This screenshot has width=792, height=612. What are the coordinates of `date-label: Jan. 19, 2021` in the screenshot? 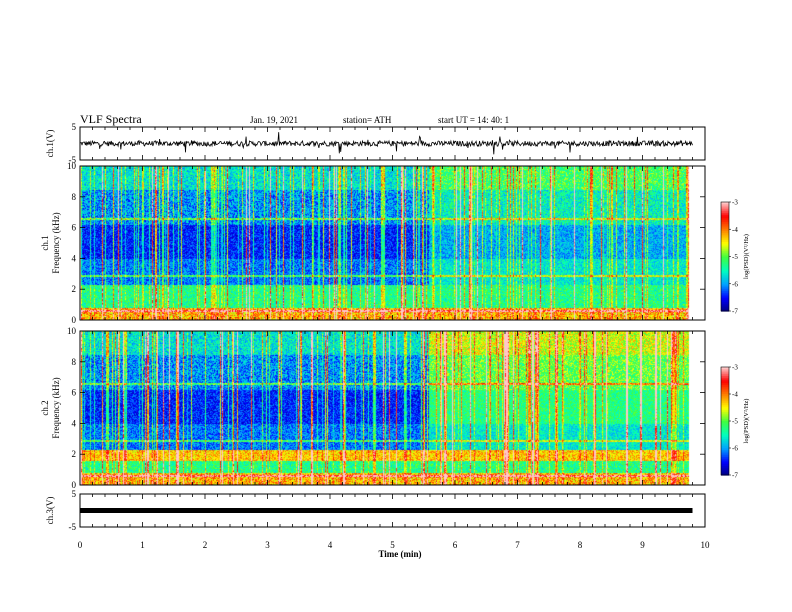 It's located at (274, 120).